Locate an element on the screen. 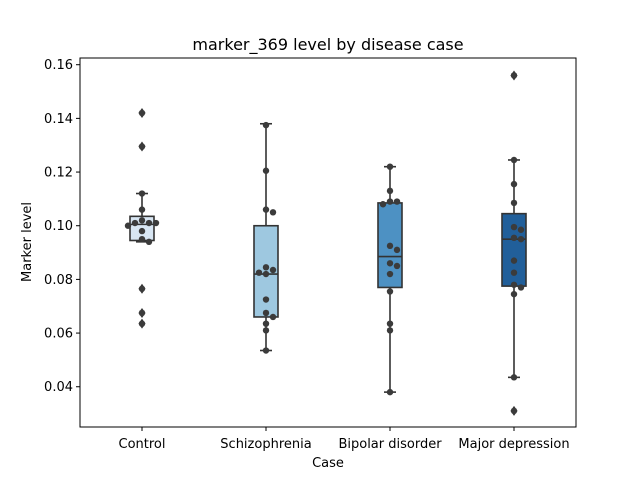  x-tick-label: Control is located at coordinates (142, 444).